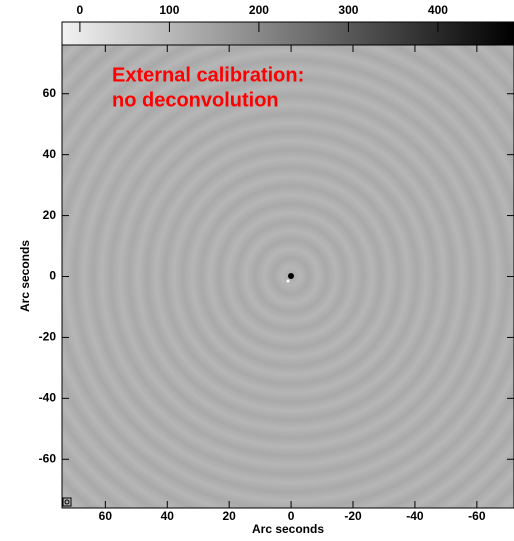 The height and width of the screenshot is (541, 514). What do you see at coordinates (50, 215) in the screenshot?
I see `y-tick-label: 20` at bounding box center [50, 215].